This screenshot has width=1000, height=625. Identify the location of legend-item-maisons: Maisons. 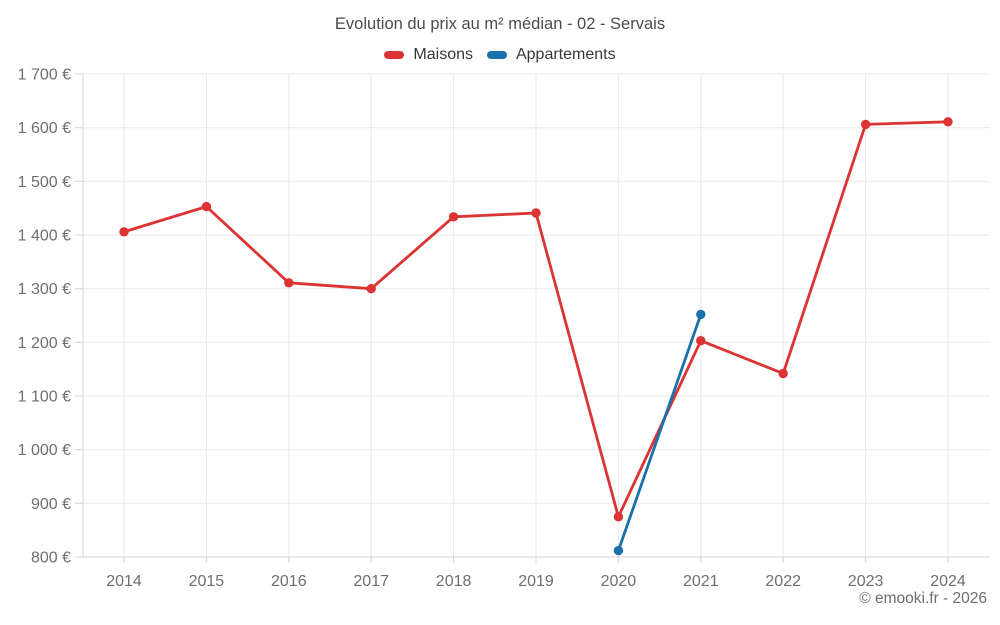
(428, 55).